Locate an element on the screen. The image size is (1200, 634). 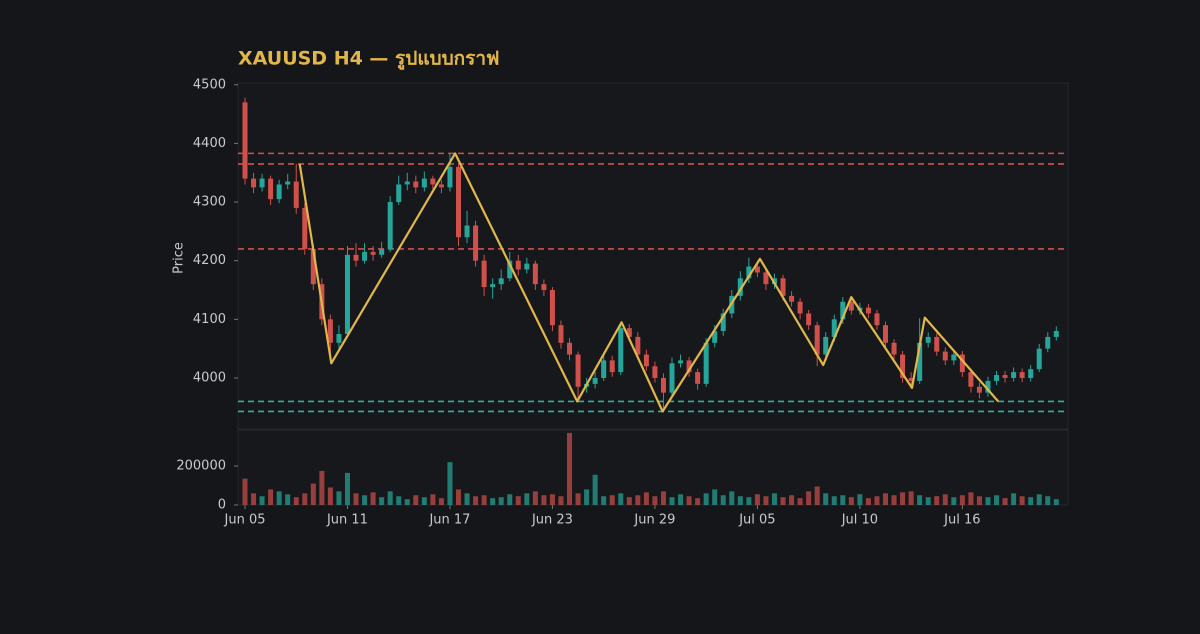
y-tick-label: 4400 is located at coordinates (209, 143).